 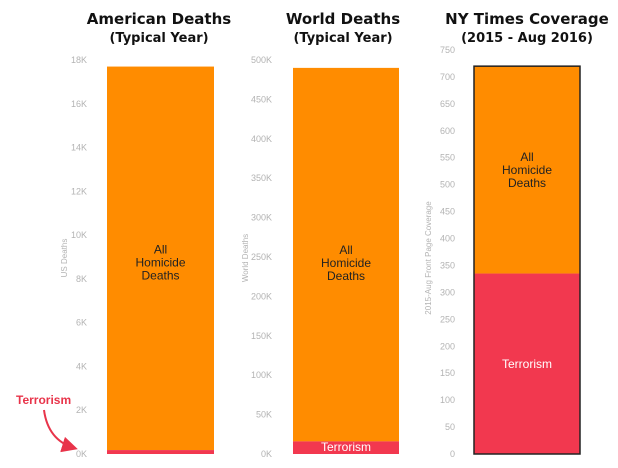 What do you see at coordinates (452, 454) in the screenshot?
I see `y-tick-label: 0` at bounding box center [452, 454].